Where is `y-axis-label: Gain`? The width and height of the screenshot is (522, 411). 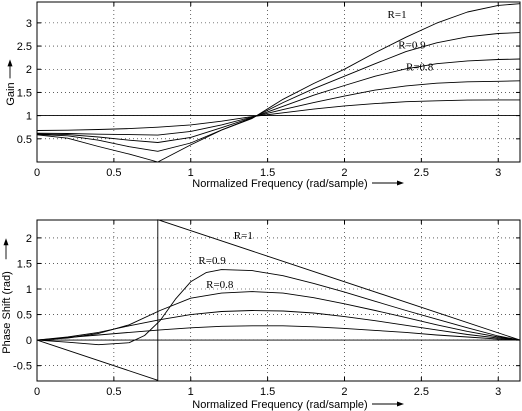 y-axis-label: Gain is located at coordinates (11, 93).